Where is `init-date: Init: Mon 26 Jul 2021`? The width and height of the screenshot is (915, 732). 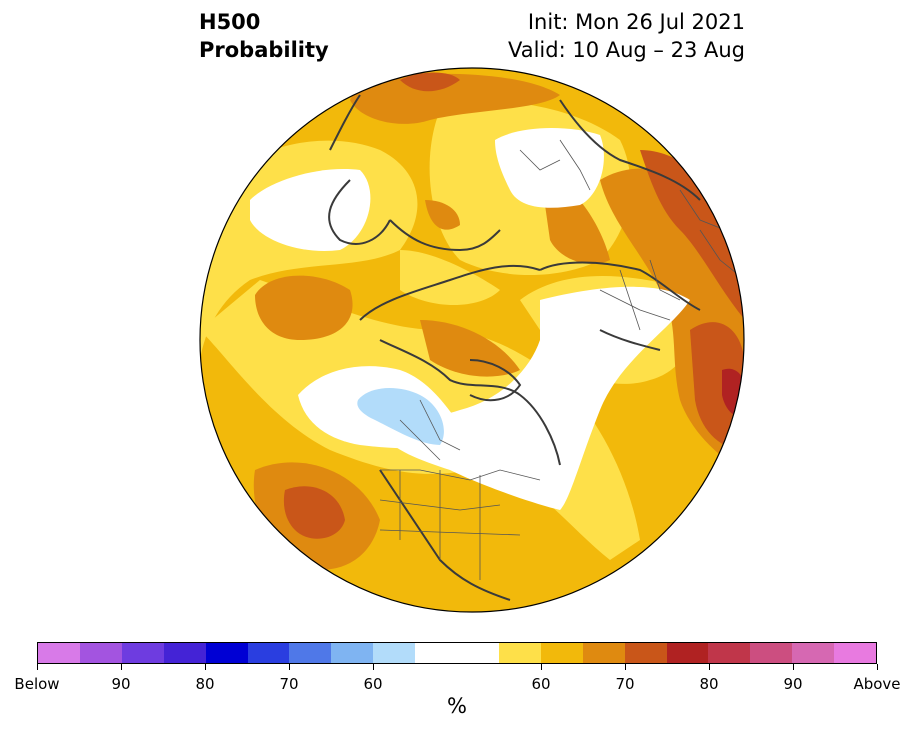
init-date: Init: Mon 26 Jul 2021 is located at coordinates (636, 22).